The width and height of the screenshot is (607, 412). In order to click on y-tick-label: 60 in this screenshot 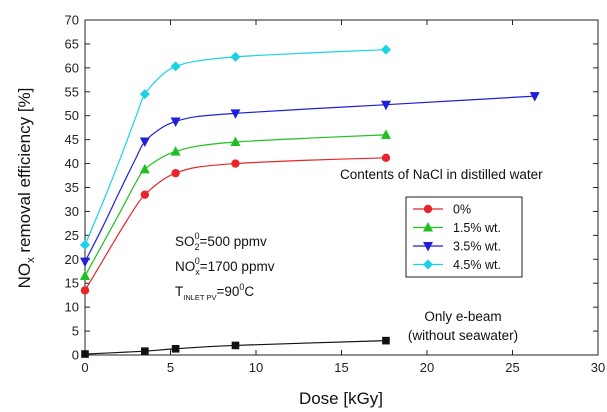, I will do `click(72, 67)`.